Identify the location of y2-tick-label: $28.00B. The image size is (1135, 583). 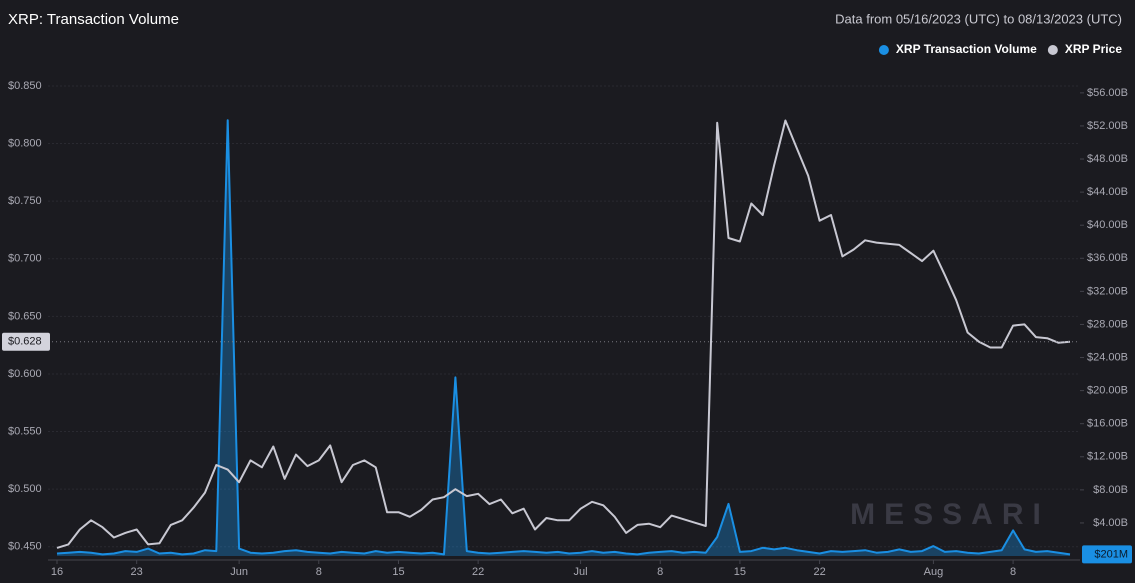
(1107, 324).